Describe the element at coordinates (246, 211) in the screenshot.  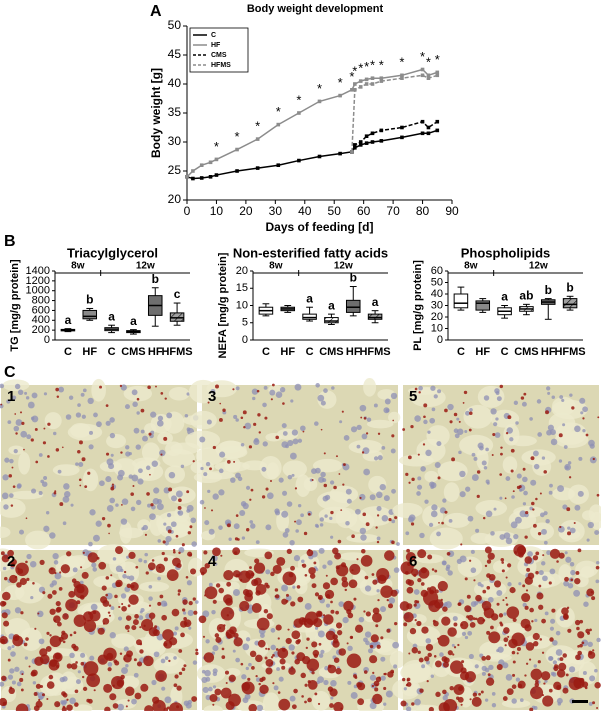
I see `x-tick-label: 20` at that location.